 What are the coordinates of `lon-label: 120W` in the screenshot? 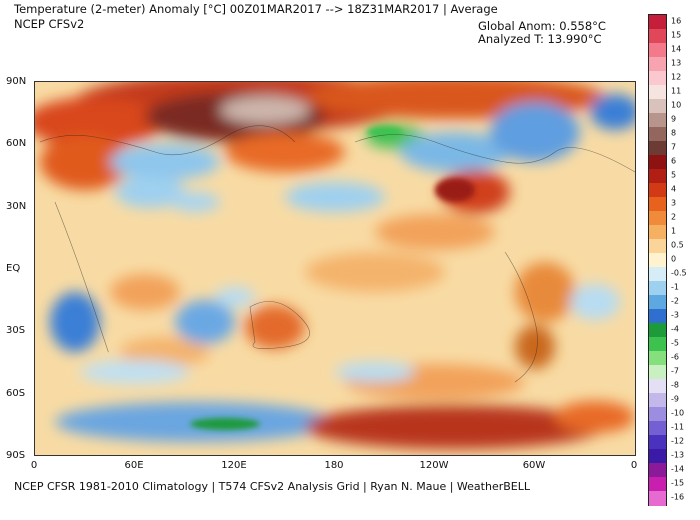 It's located at (434, 465).